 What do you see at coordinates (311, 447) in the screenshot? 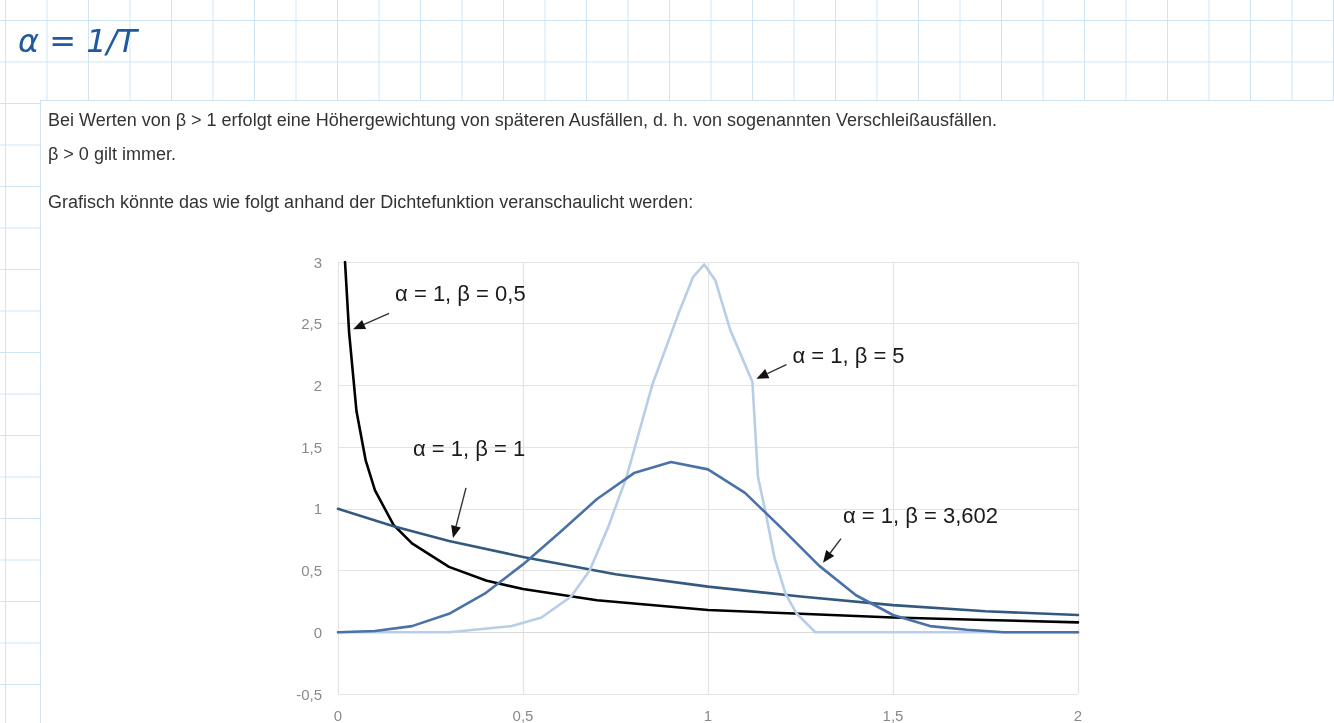
I see `y-tick-label: 1,5` at bounding box center [311, 447].